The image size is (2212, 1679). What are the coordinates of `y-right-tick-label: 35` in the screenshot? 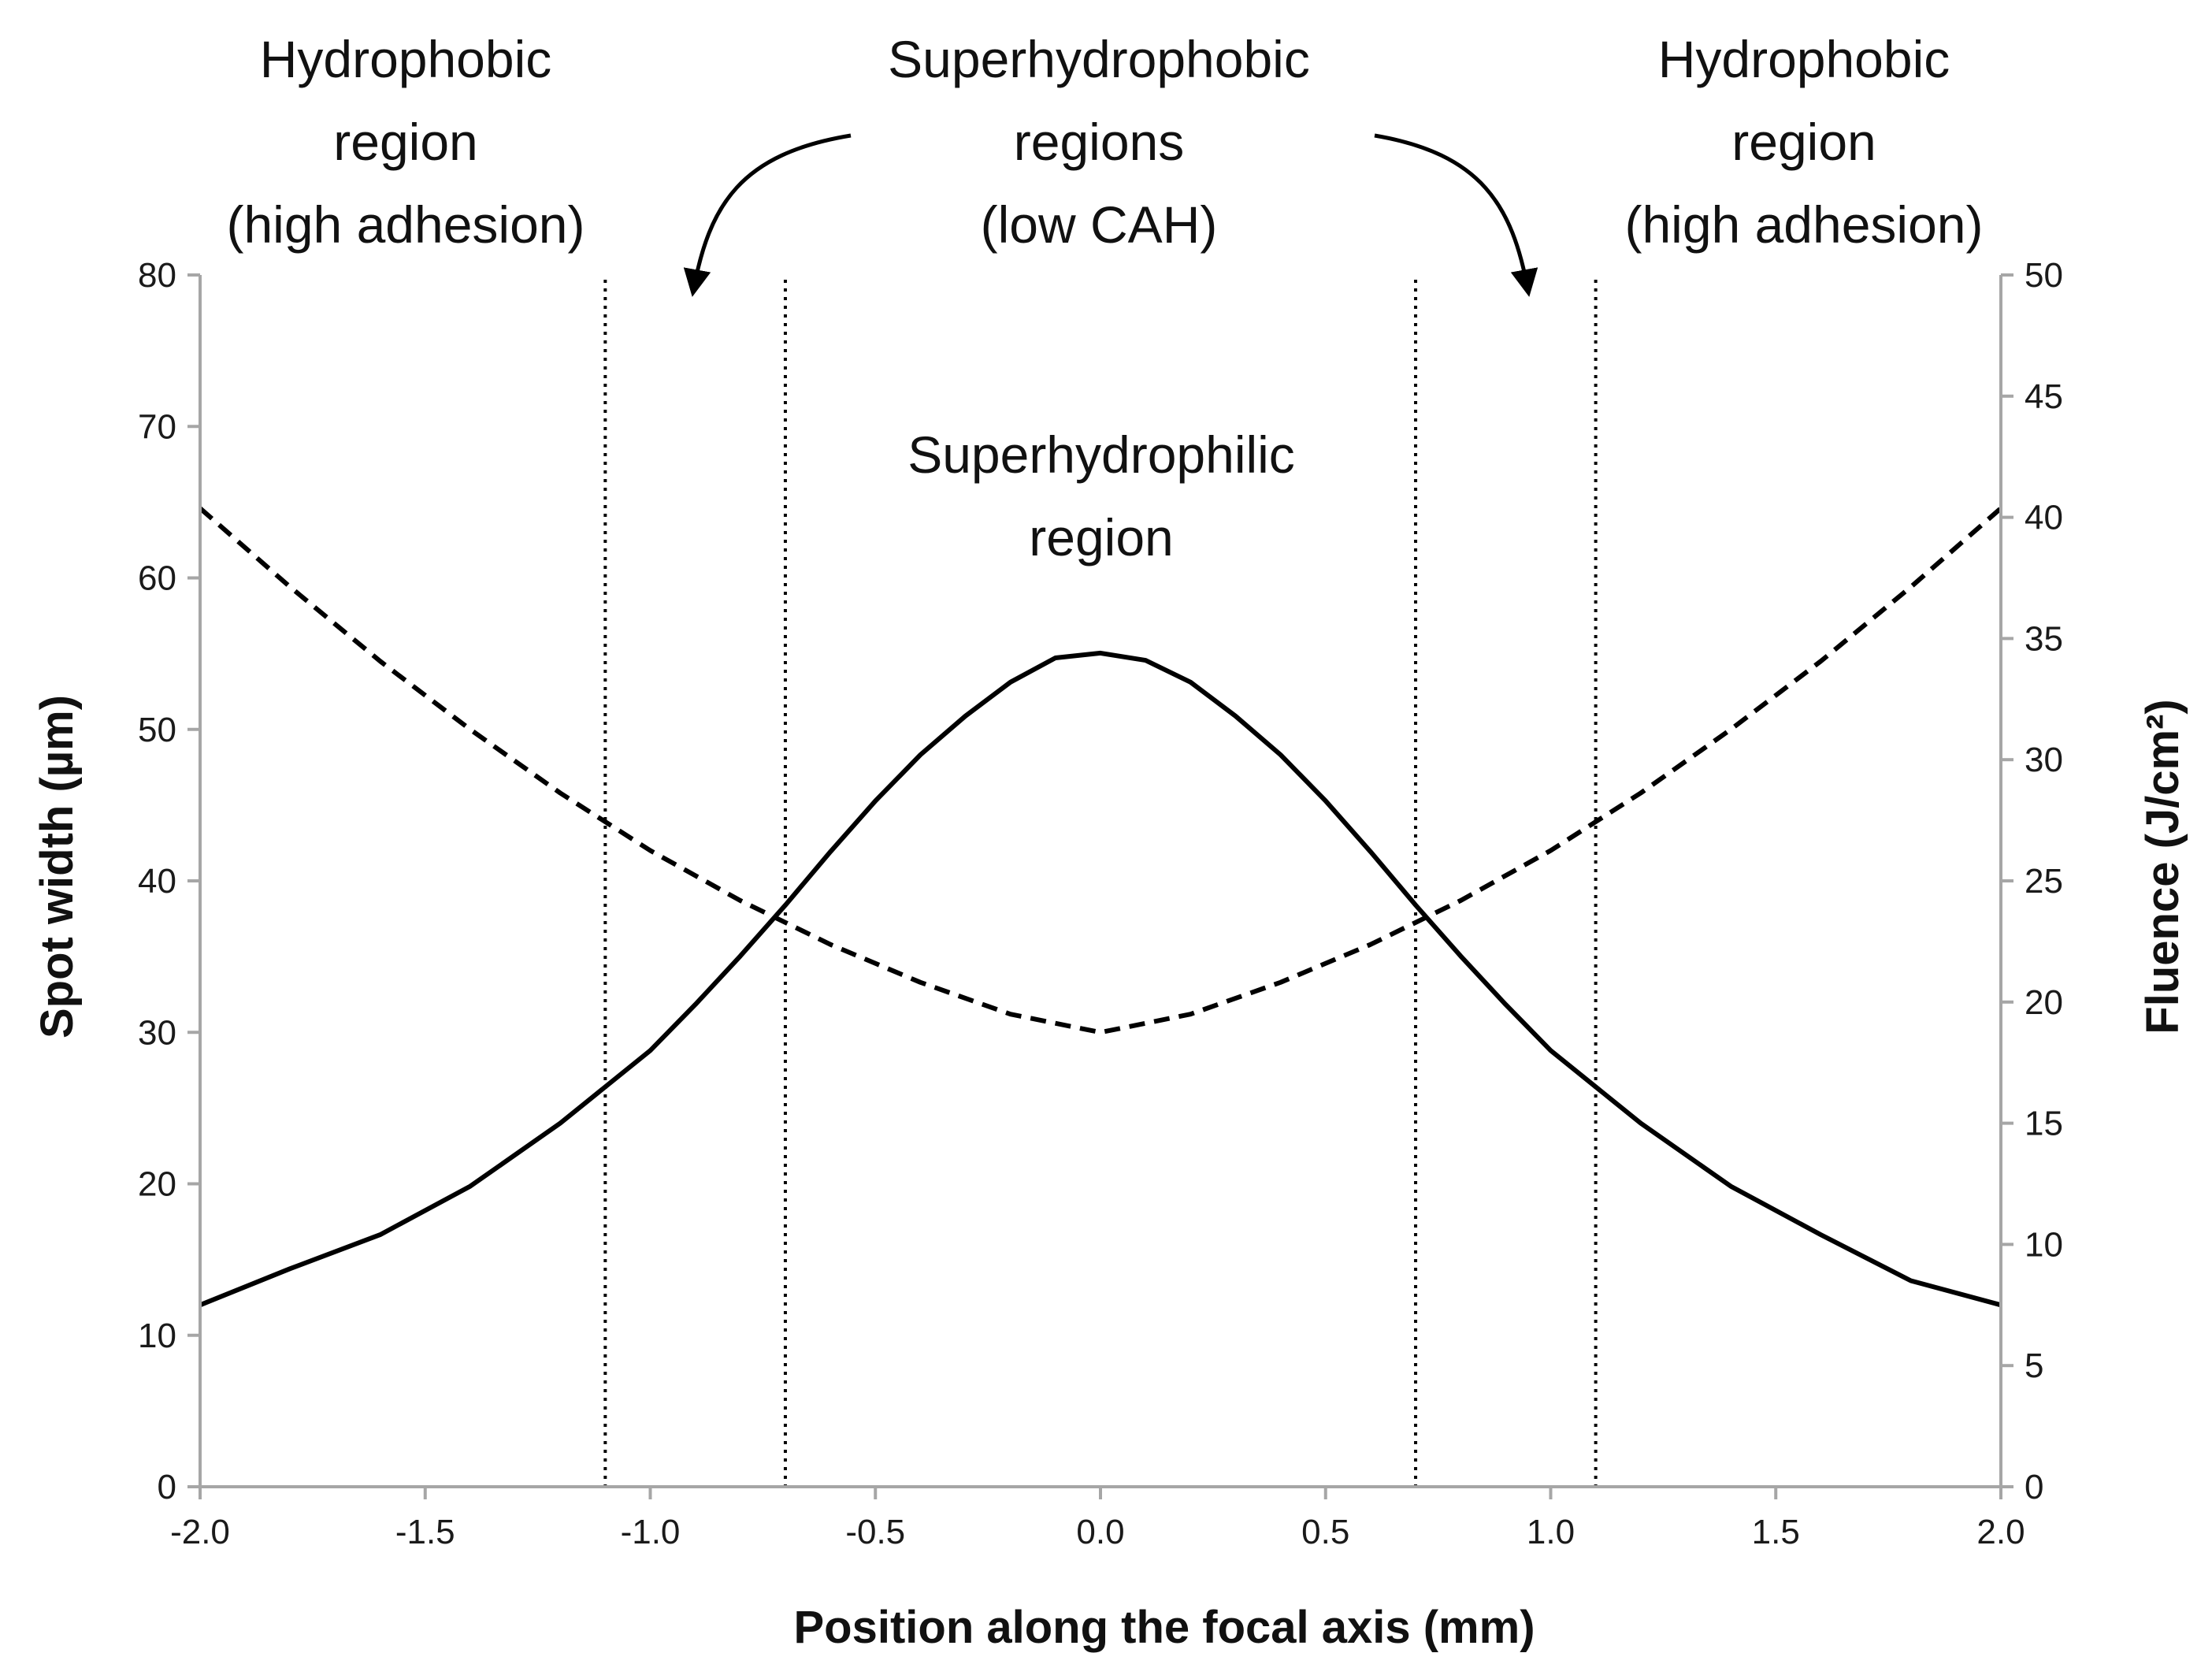 It's located at (2044, 638).